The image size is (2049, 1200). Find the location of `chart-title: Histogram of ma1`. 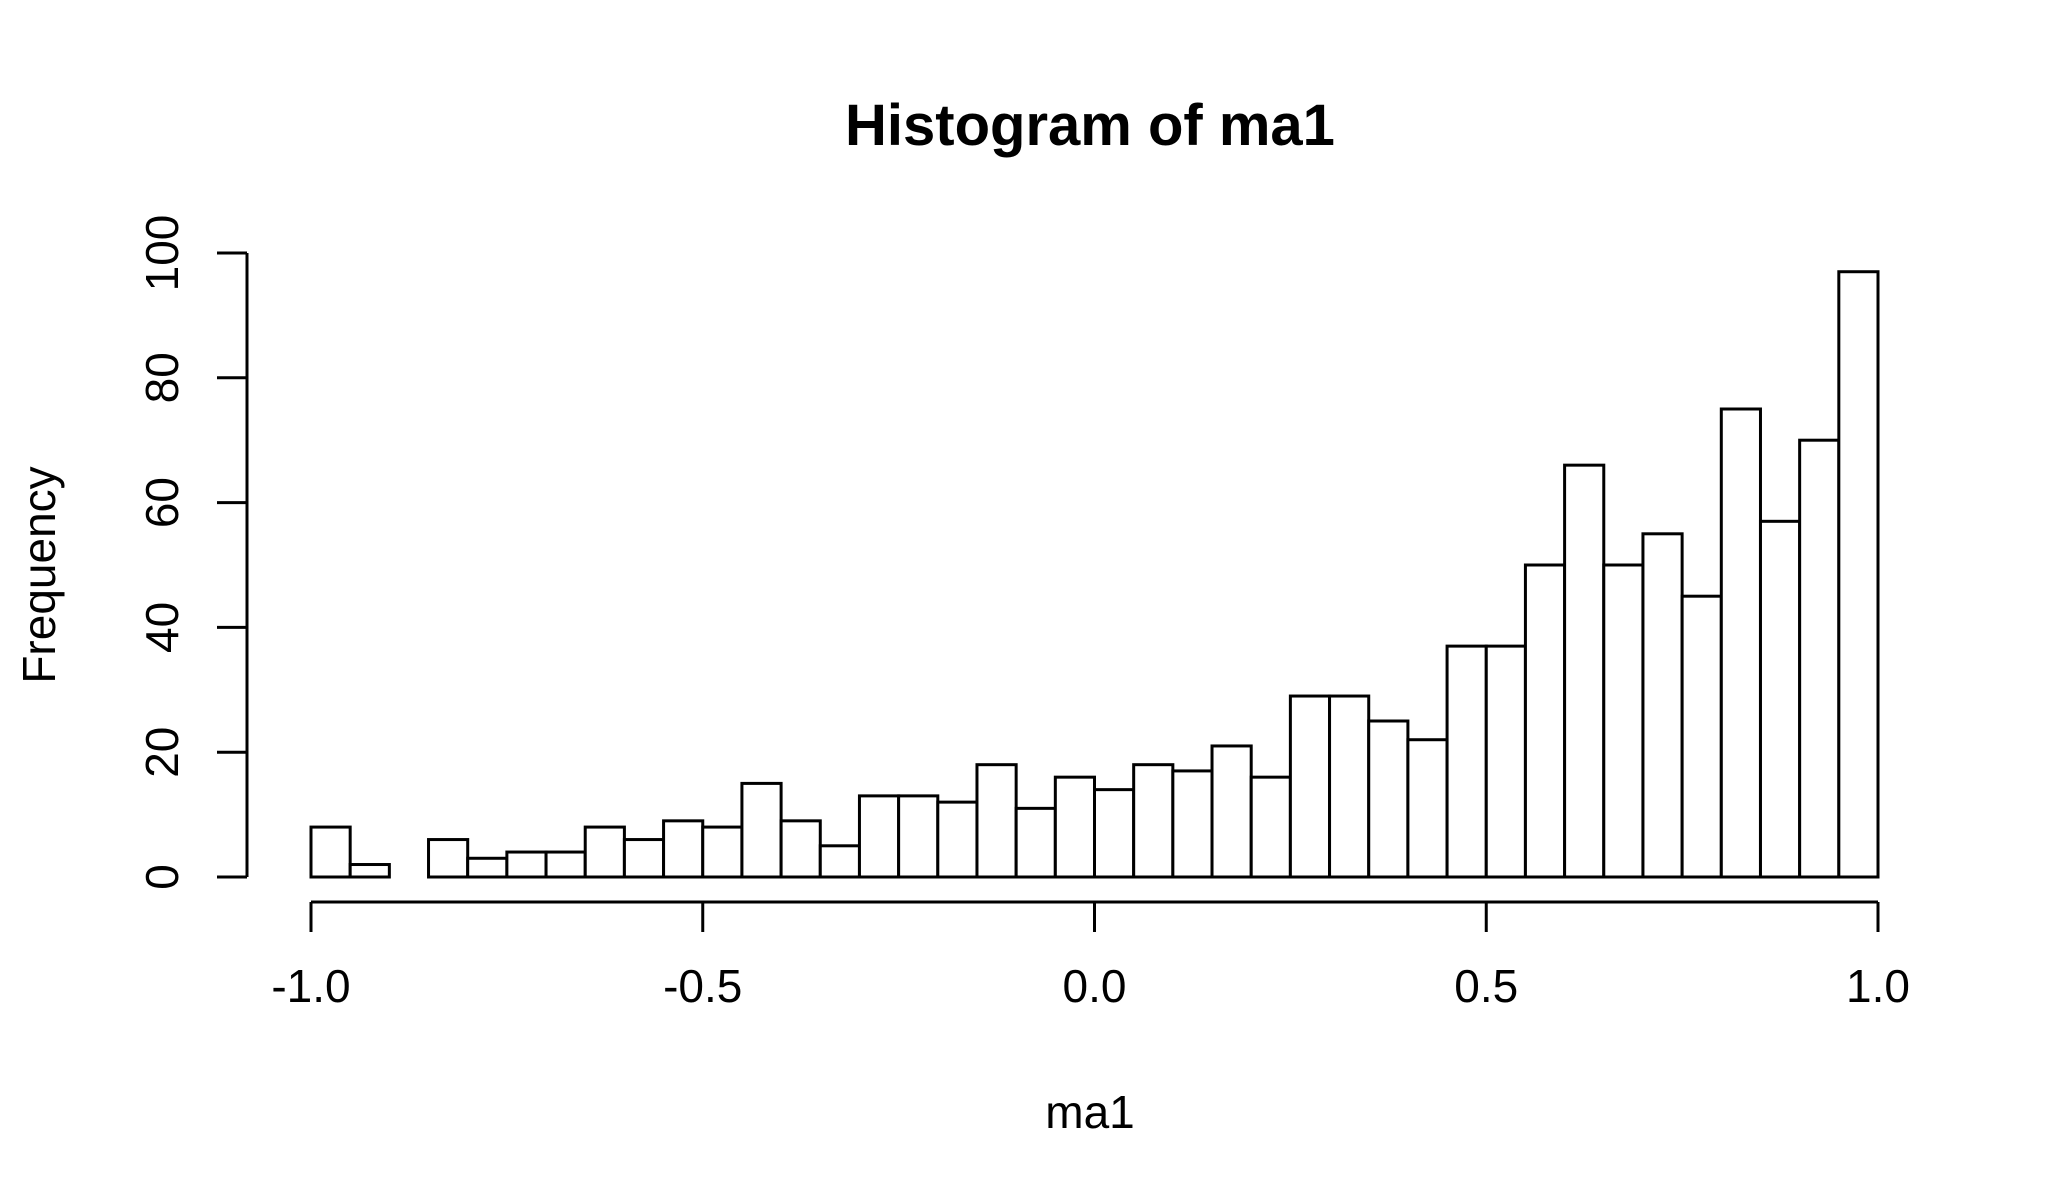

chart-title: Histogram of ma1 is located at coordinates (1090, 125).